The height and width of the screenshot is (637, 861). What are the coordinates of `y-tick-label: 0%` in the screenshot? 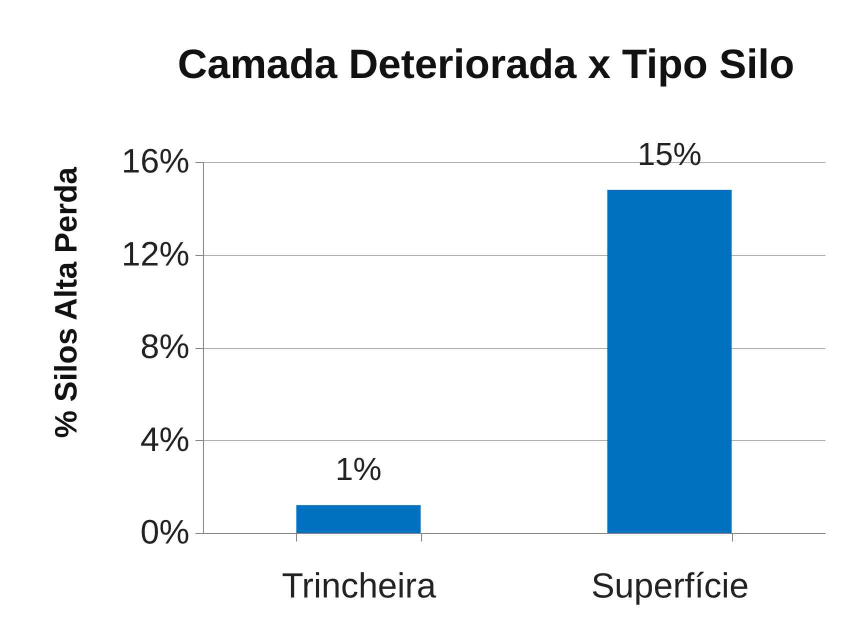 It's located at (165, 533).